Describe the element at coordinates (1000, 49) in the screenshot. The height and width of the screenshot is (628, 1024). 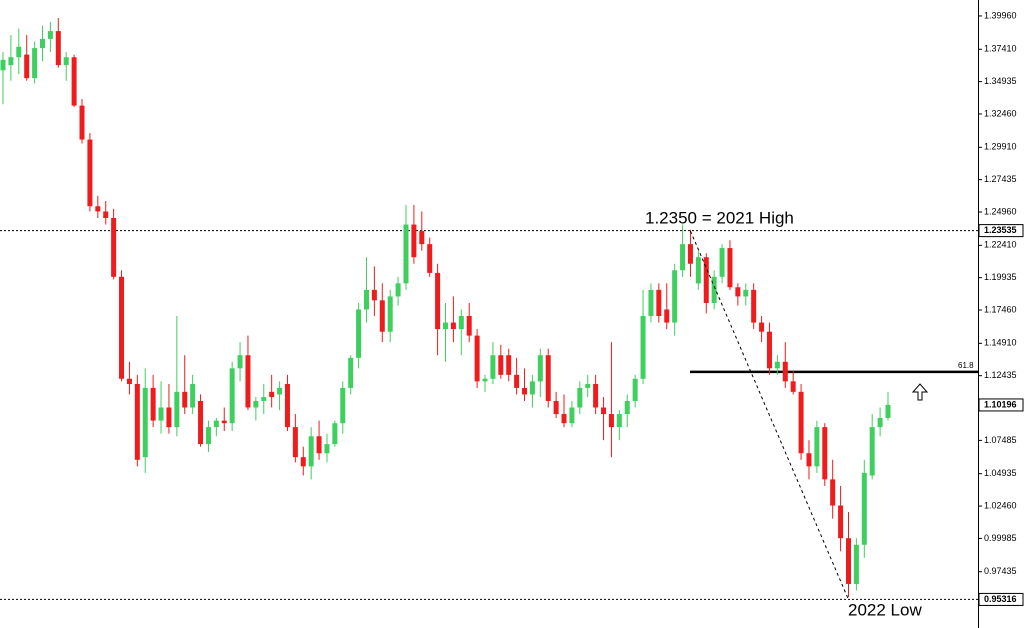
I see `y-tick-label: 1.37410` at that location.